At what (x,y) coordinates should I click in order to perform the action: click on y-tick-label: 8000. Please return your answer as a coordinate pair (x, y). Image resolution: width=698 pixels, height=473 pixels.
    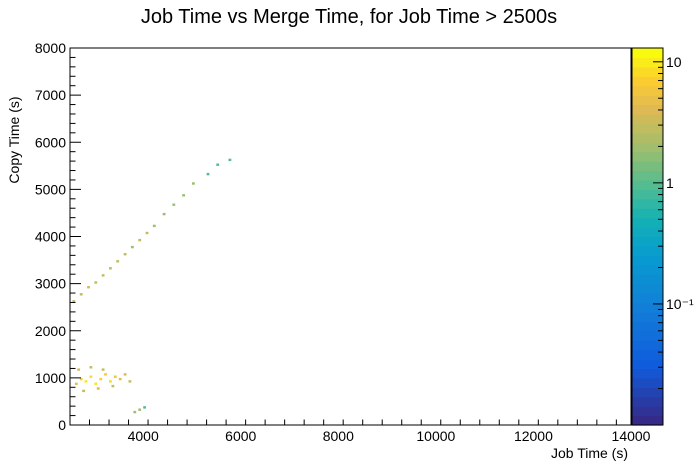
    Looking at the image, I should click on (50, 48).